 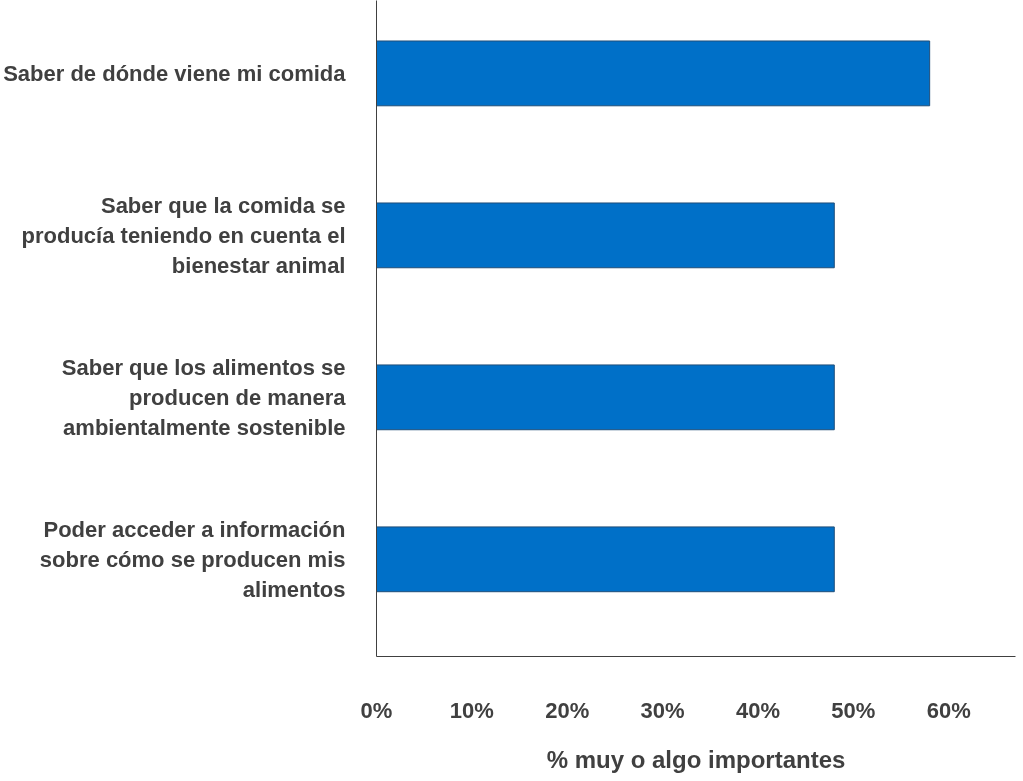 I want to click on x-tick-label: 60%, so click(x=948, y=710).